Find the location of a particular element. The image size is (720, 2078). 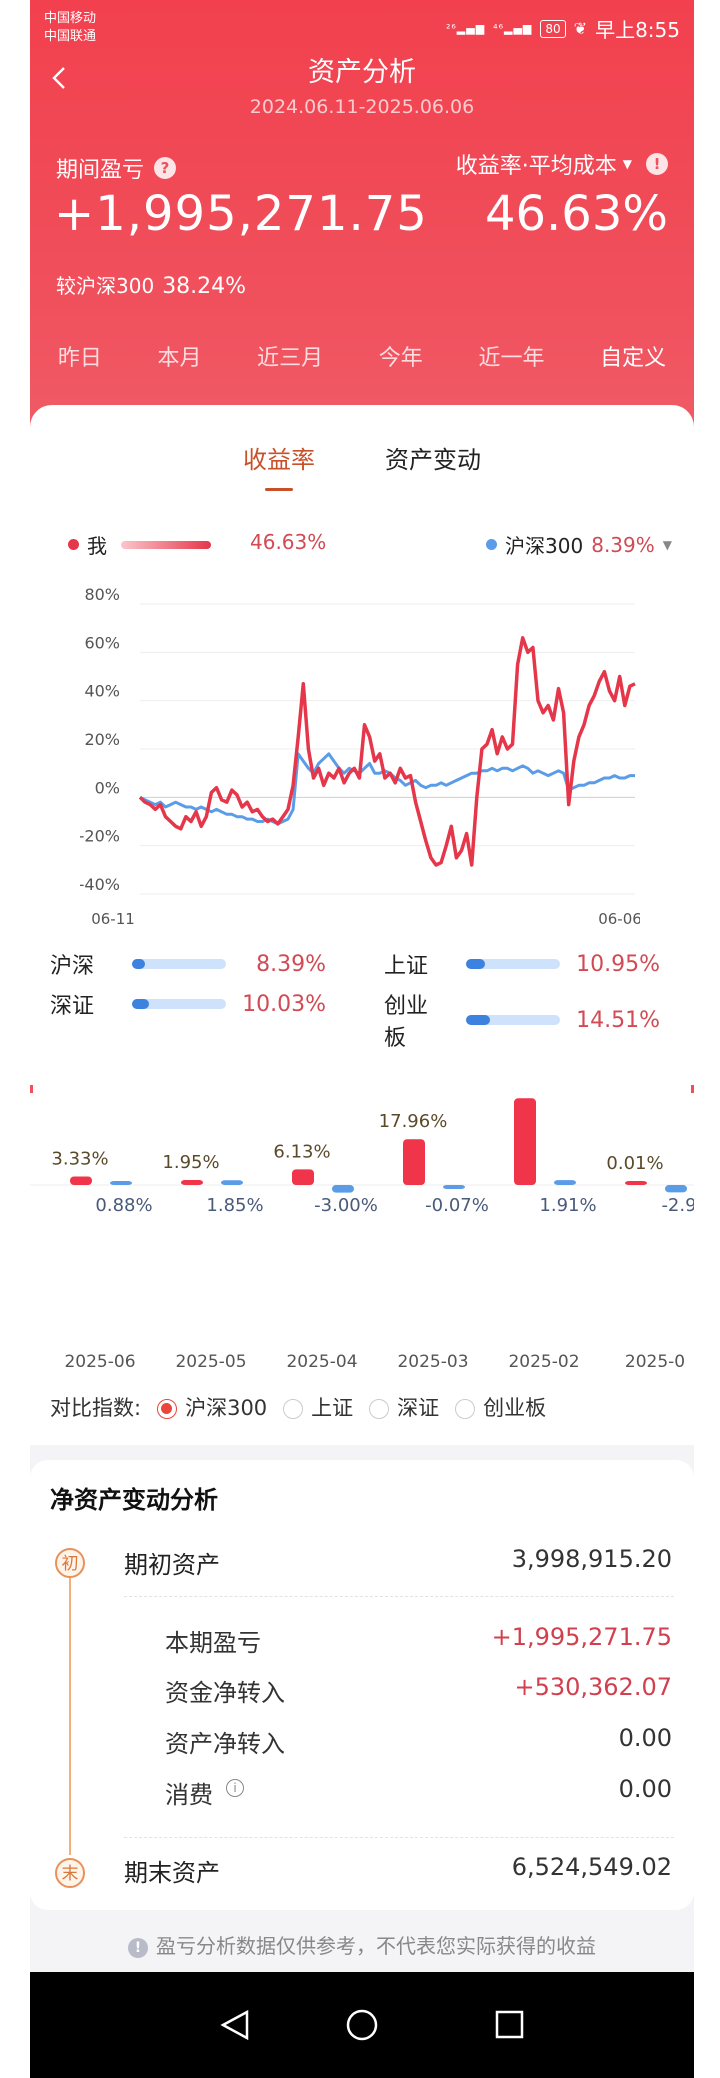

index-value: 14.51% is located at coordinates (618, 1020).